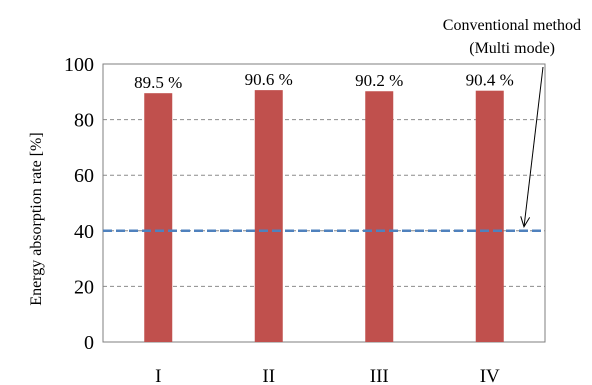 This screenshot has height=385, width=592. Describe the element at coordinates (158, 82) in the screenshot. I see `data-label: 89.5 %` at that location.